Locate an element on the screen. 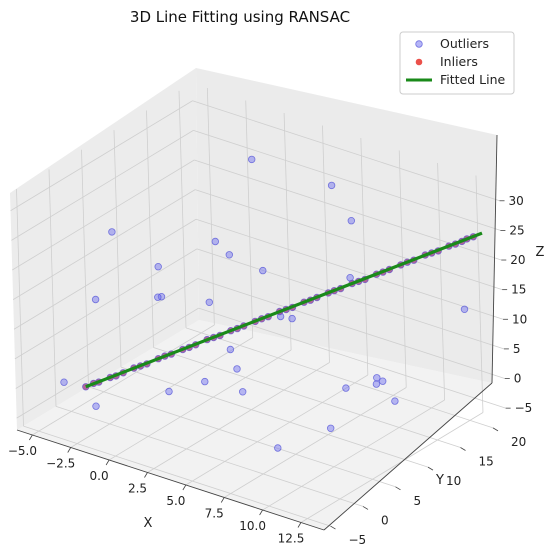  x-axis-line is located at coordinates (170, 480).